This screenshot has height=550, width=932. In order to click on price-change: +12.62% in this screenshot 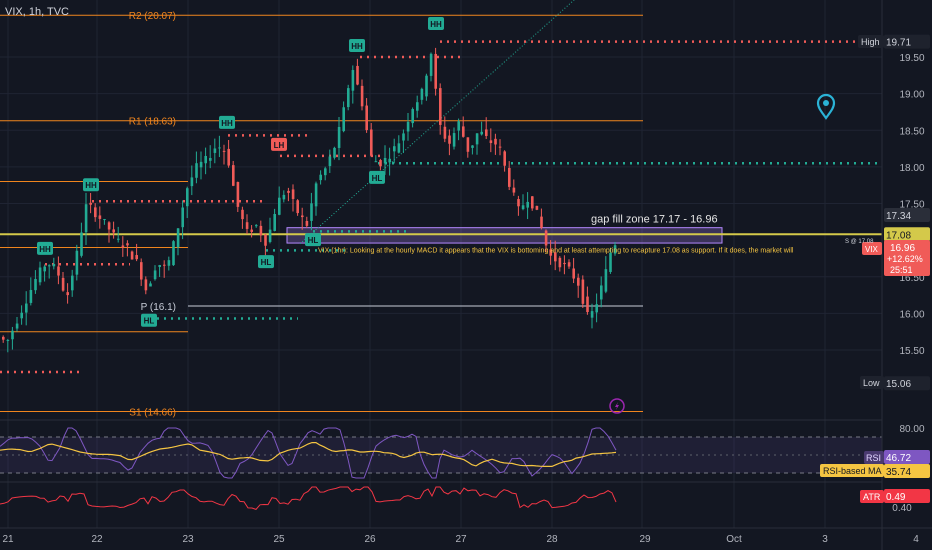, I will do `click(905, 259)`.